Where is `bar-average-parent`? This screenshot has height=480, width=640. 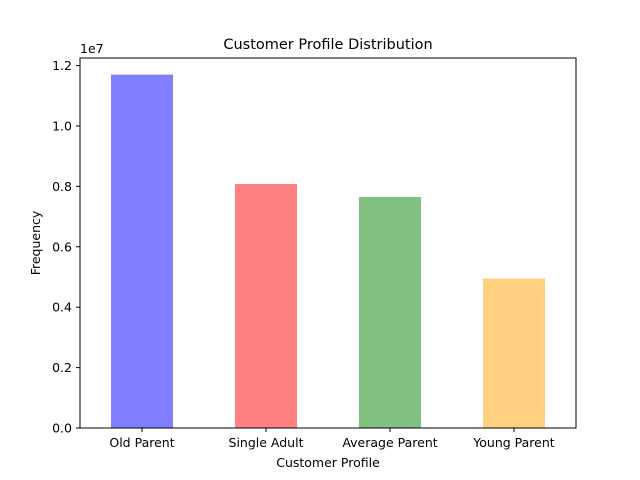 bar-average-parent is located at coordinates (390, 312).